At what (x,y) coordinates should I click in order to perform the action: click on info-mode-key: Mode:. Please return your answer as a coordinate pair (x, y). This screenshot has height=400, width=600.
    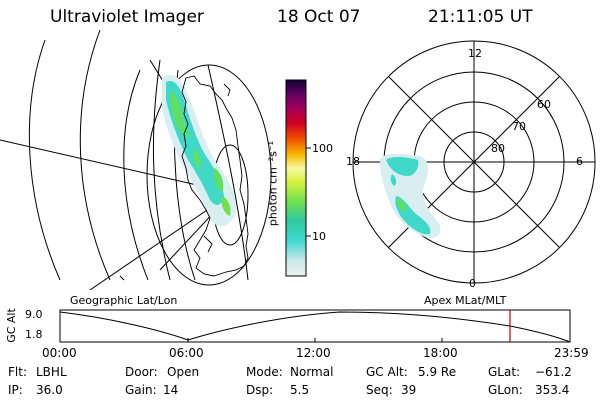
    Looking at the image, I should click on (264, 372).